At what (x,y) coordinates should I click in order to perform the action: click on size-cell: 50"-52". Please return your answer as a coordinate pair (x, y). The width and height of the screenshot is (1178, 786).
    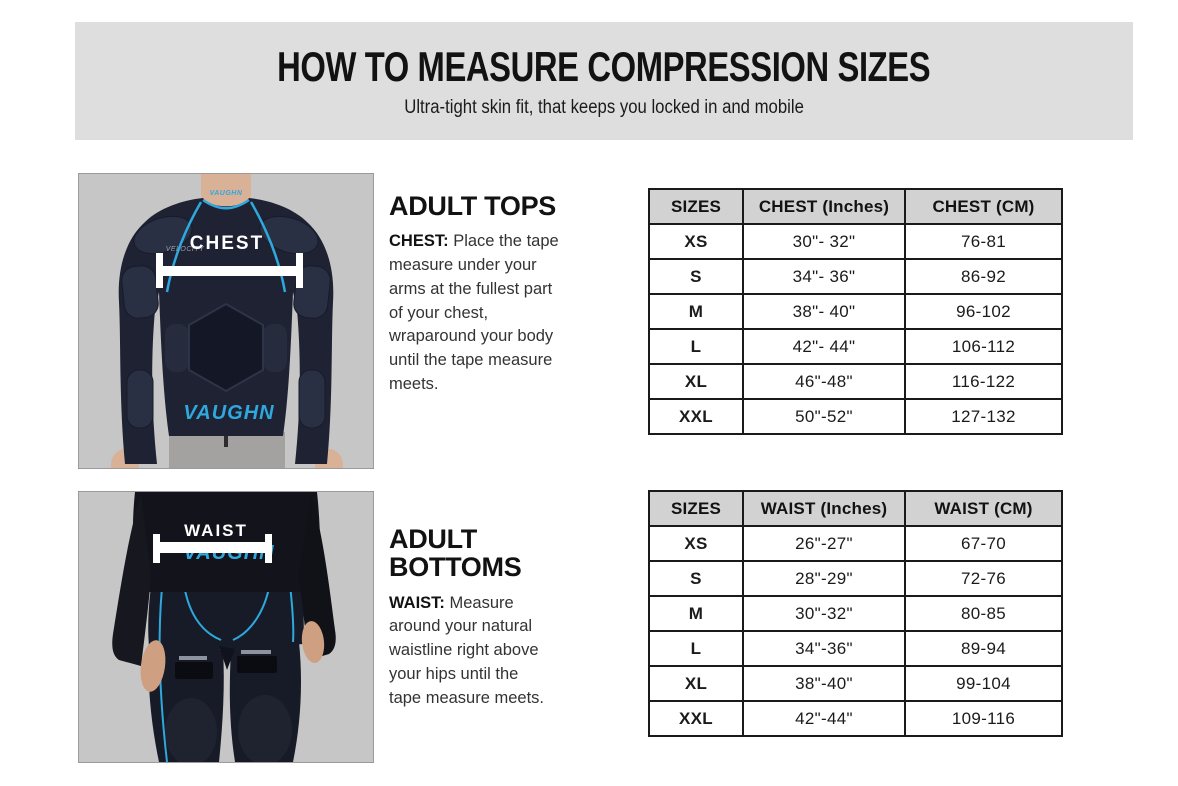
    Looking at the image, I should click on (824, 416).